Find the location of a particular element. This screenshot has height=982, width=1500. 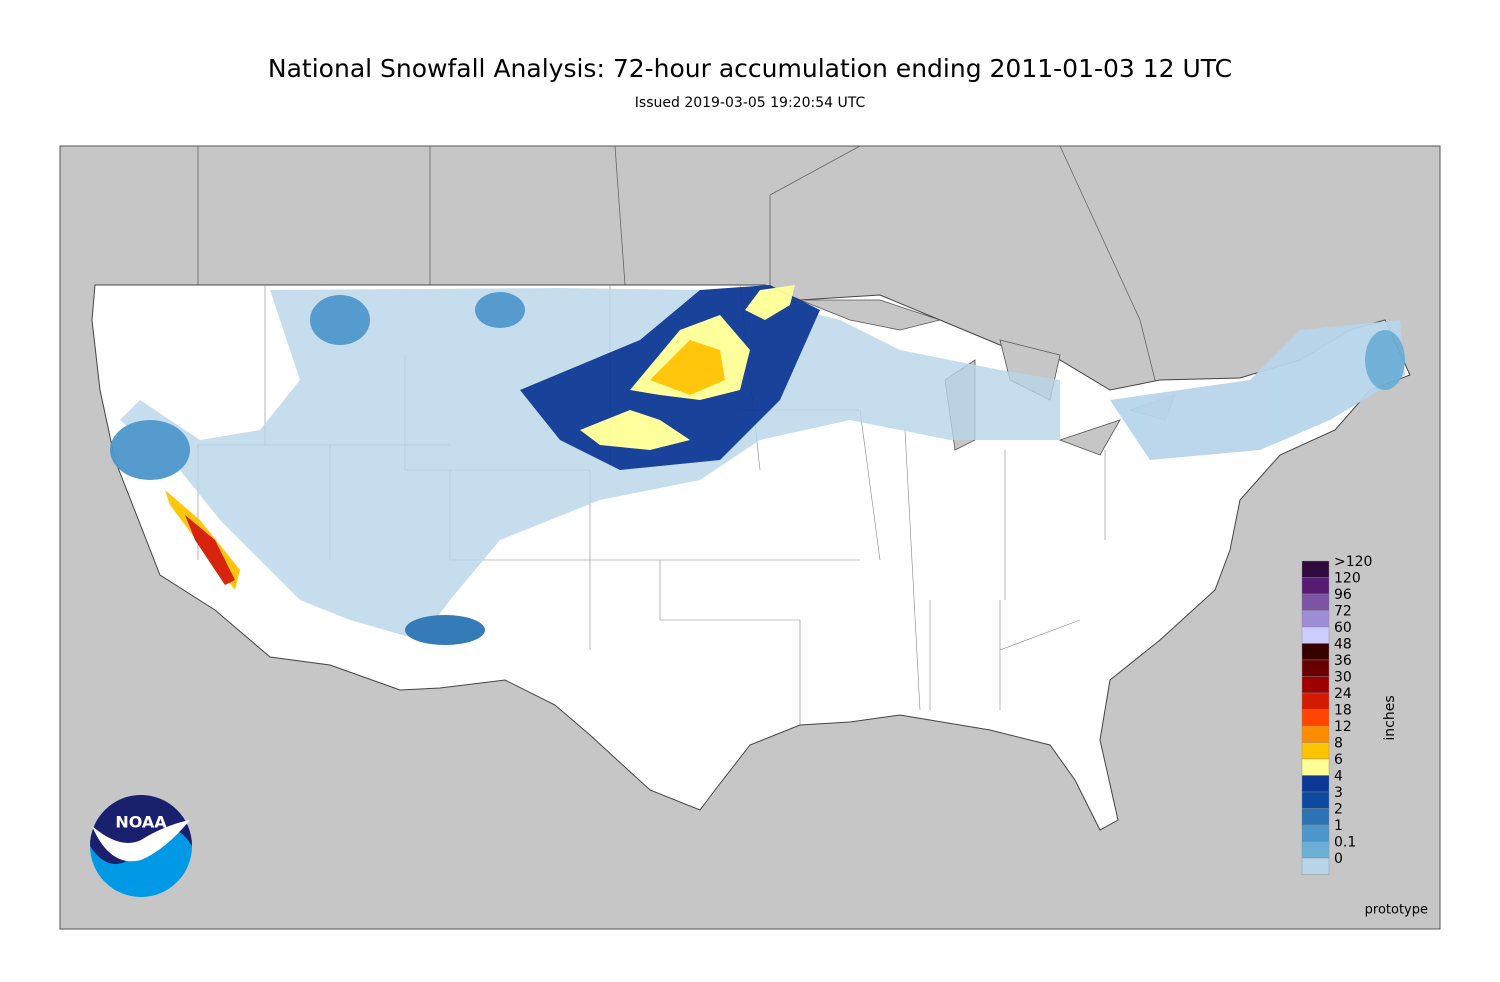

legend-label: 60 is located at coordinates (1343, 628).